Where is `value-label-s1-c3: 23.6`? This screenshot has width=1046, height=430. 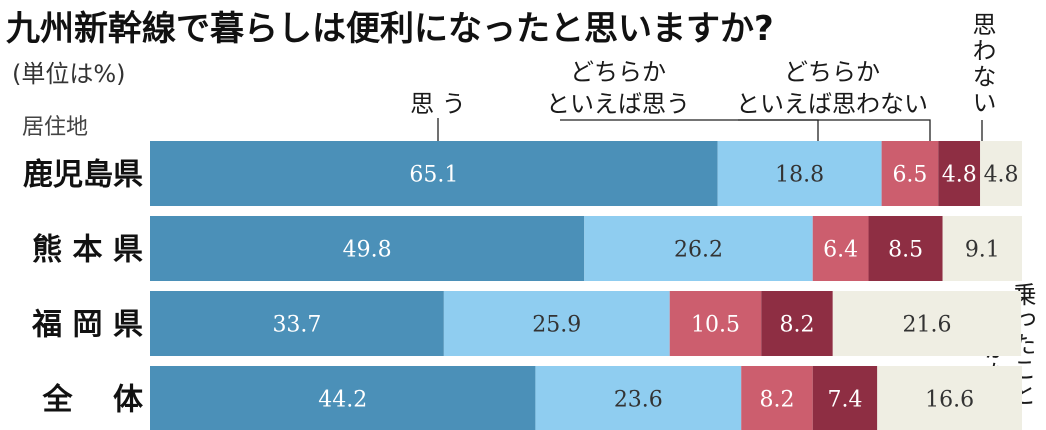 value-label-s1-c3: 23.6 is located at coordinates (638, 400).